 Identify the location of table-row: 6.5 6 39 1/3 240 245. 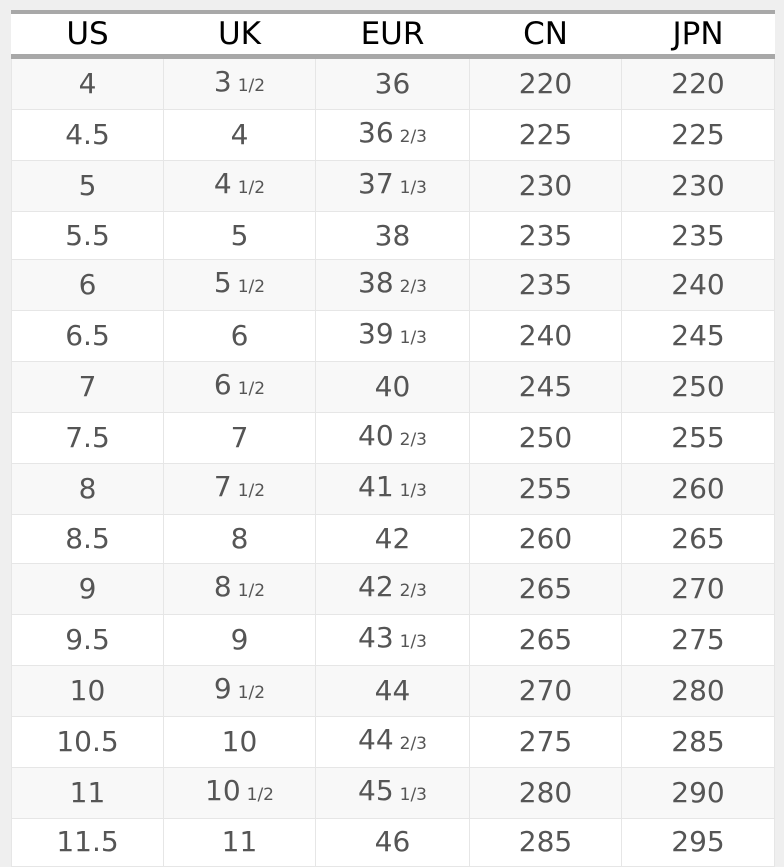
(393, 336).